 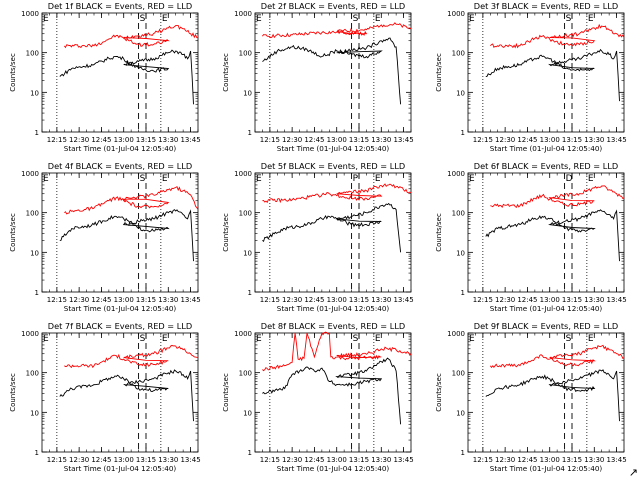 What do you see at coordinates (569, 179) in the screenshot?
I see `event-marker-label: D` at bounding box center [569, 179].